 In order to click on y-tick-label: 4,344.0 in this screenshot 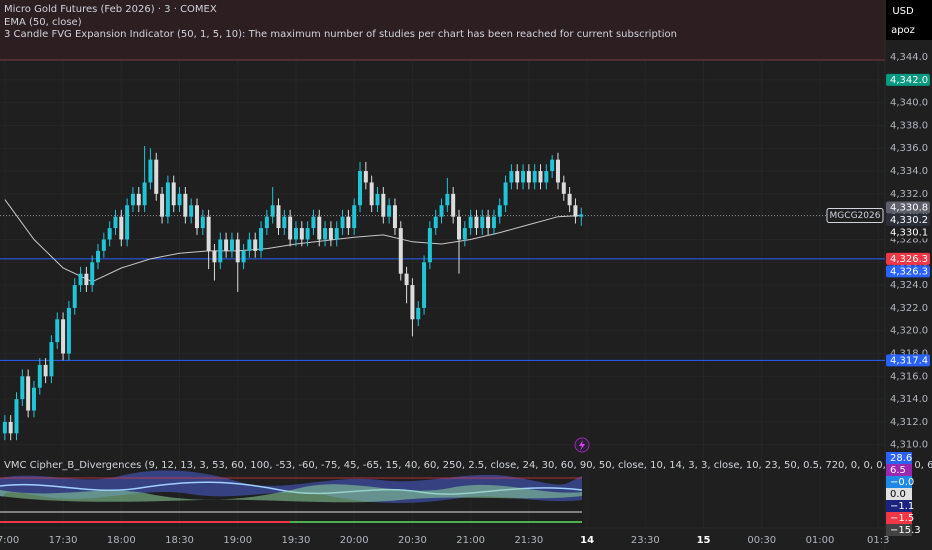, I will do `click(909, 57)`.